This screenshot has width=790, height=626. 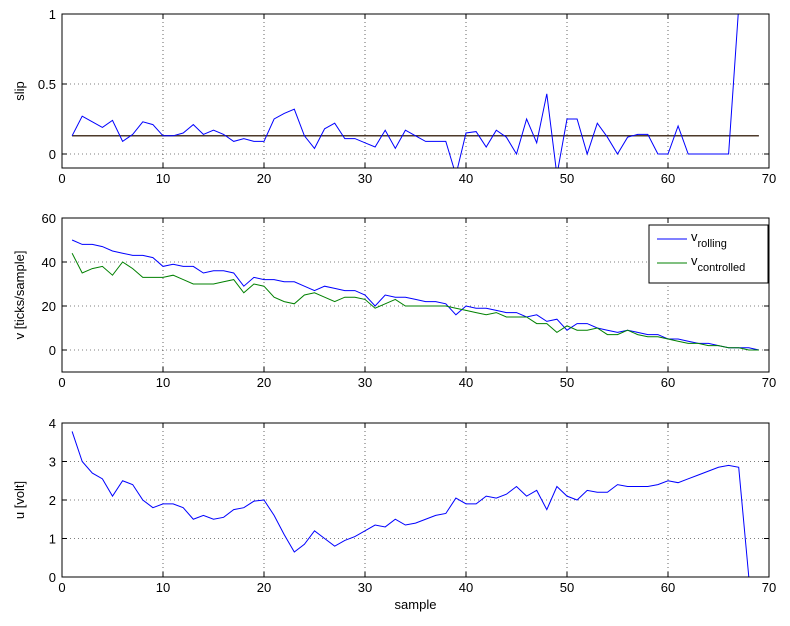 I want to click on y-tick-label: 4, so click(x=52, y=423).